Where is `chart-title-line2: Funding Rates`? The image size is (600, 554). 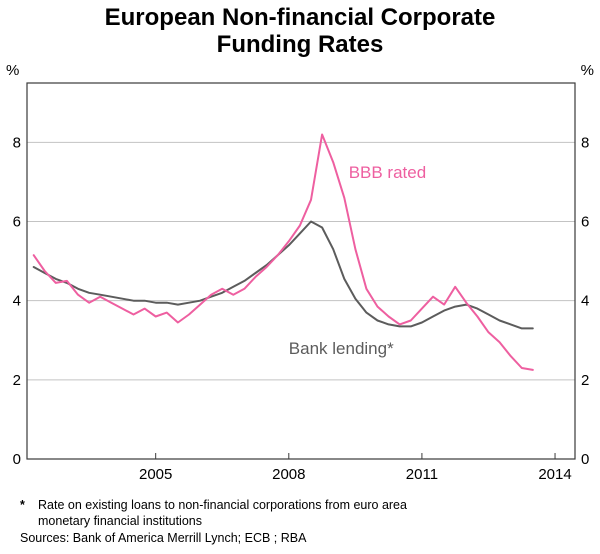
chart-title-line2: Funding Rates is located at coordinates (300, 44).